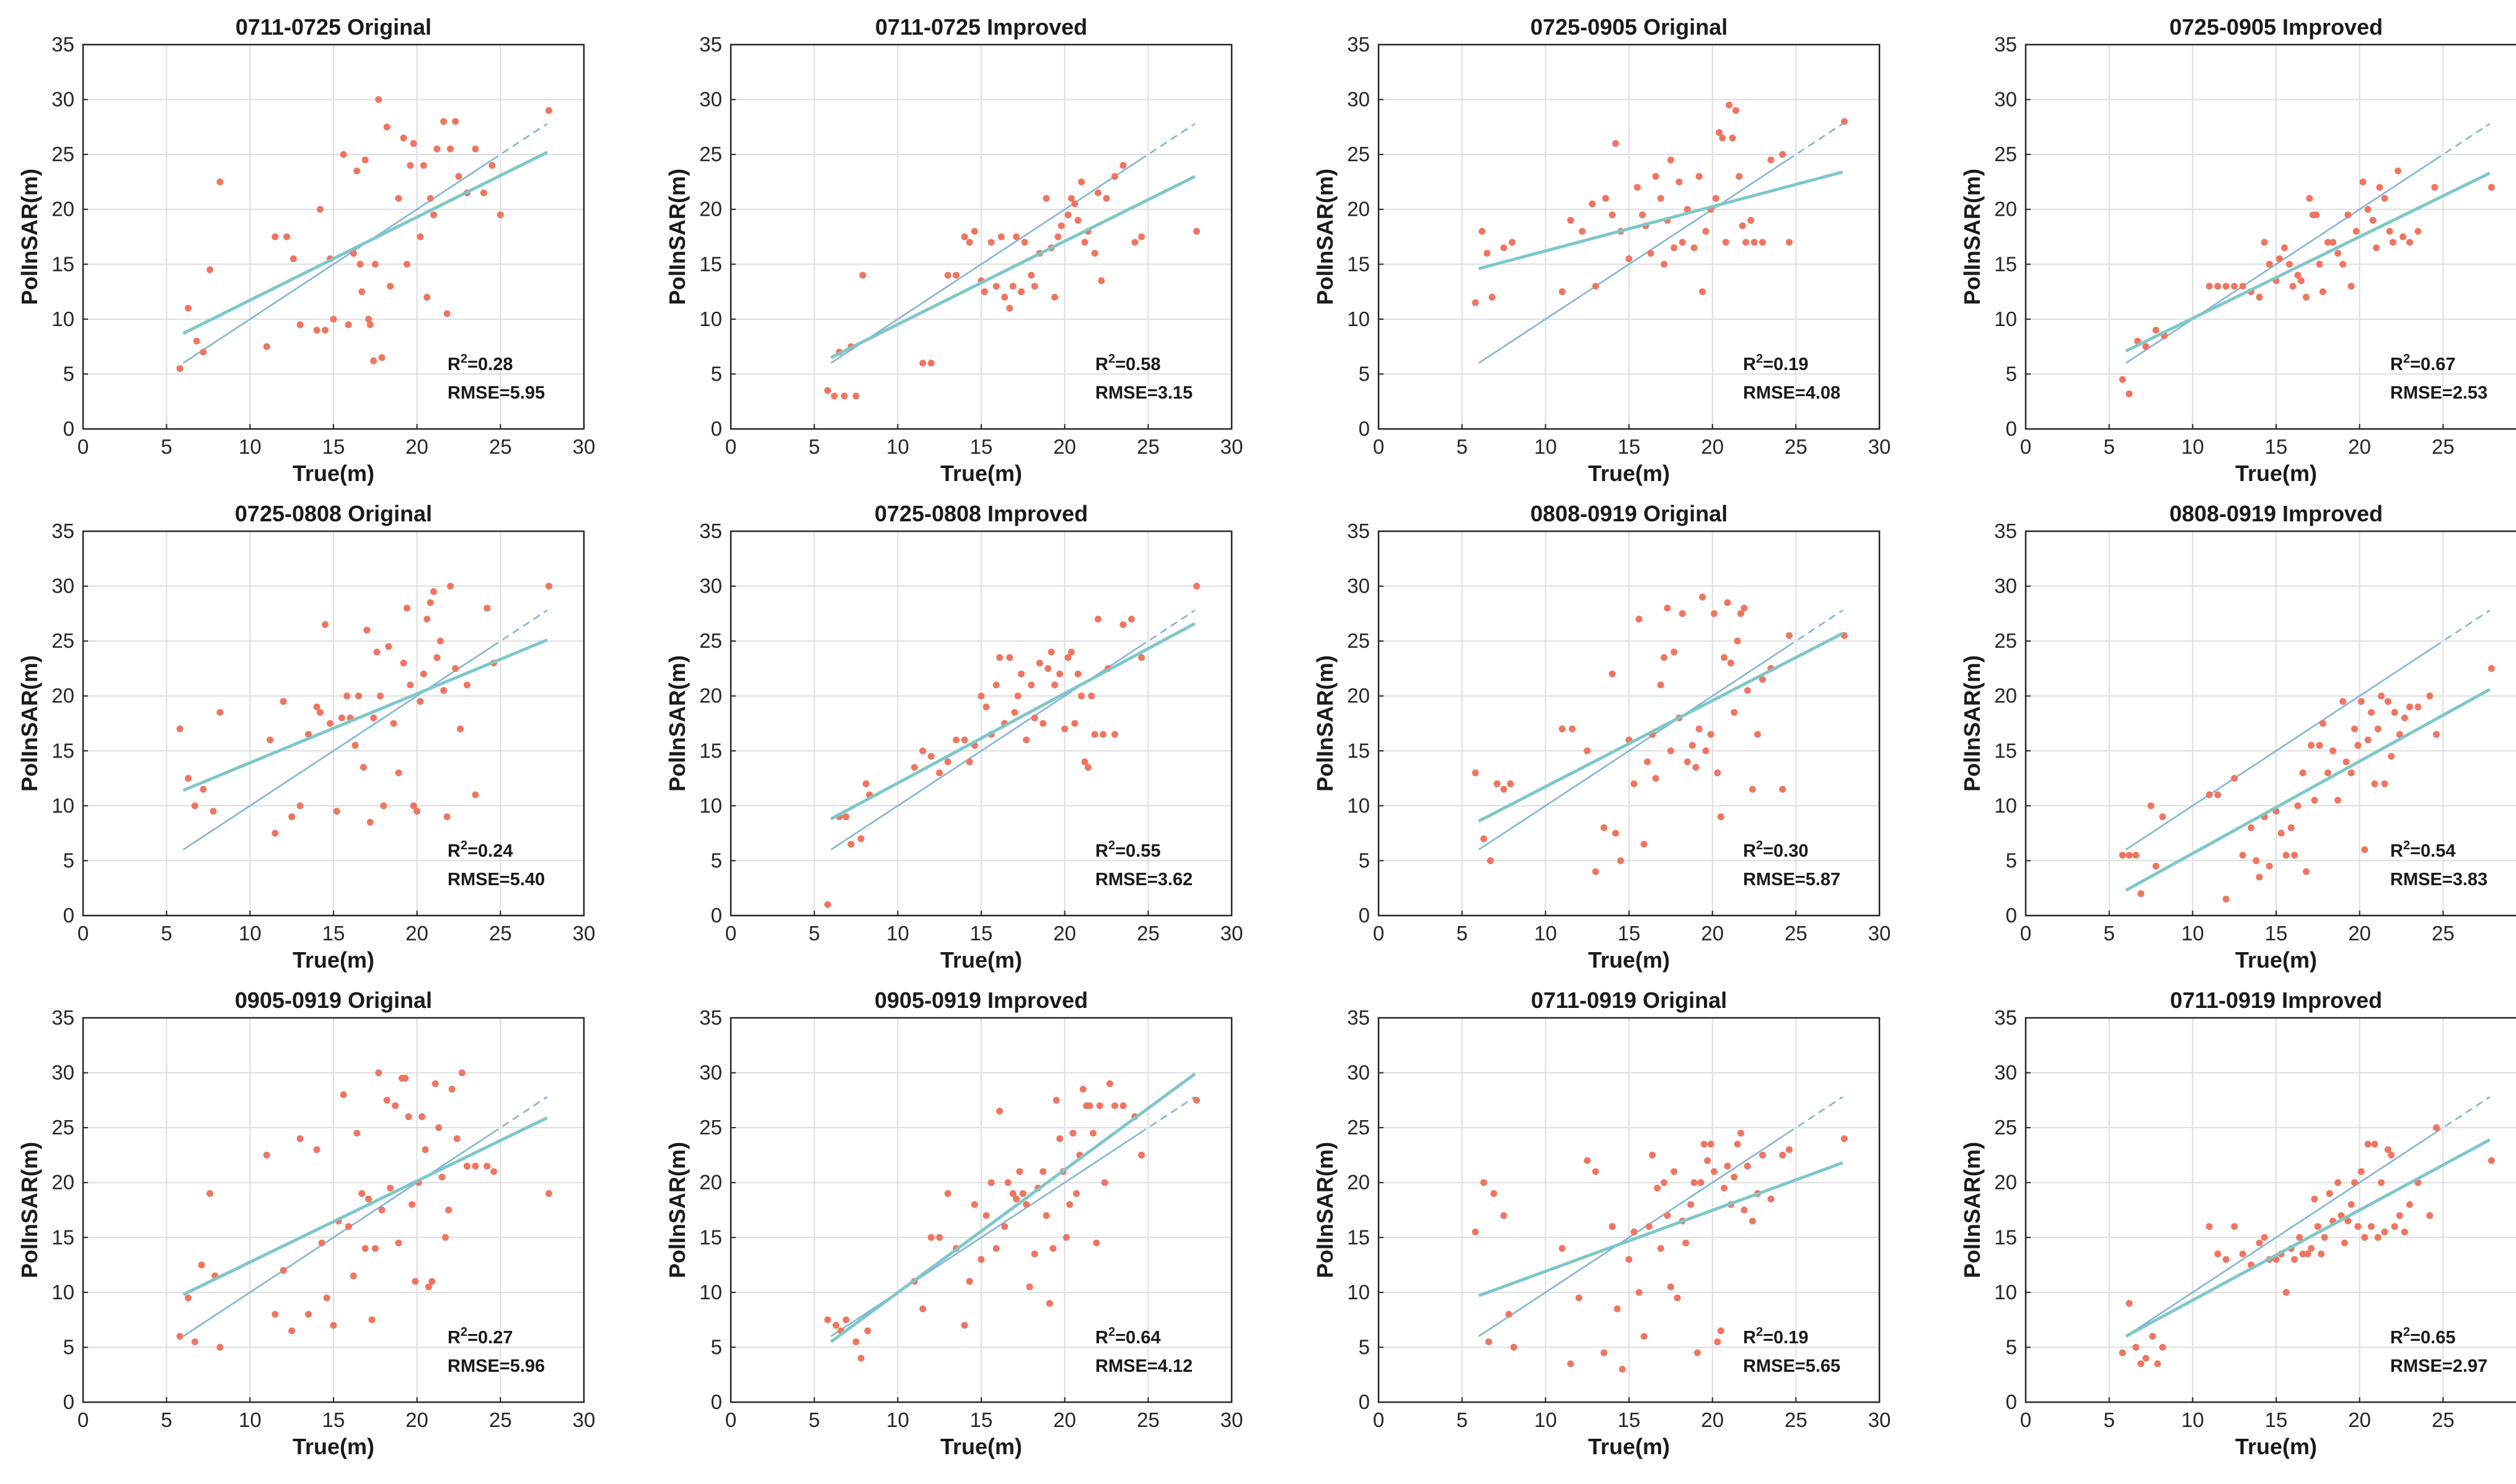  What do you see at coordinates (1127, 363) in the screenshot?
I see `r2-annotation: R2=0.58` at bounding box center [1127, 363].